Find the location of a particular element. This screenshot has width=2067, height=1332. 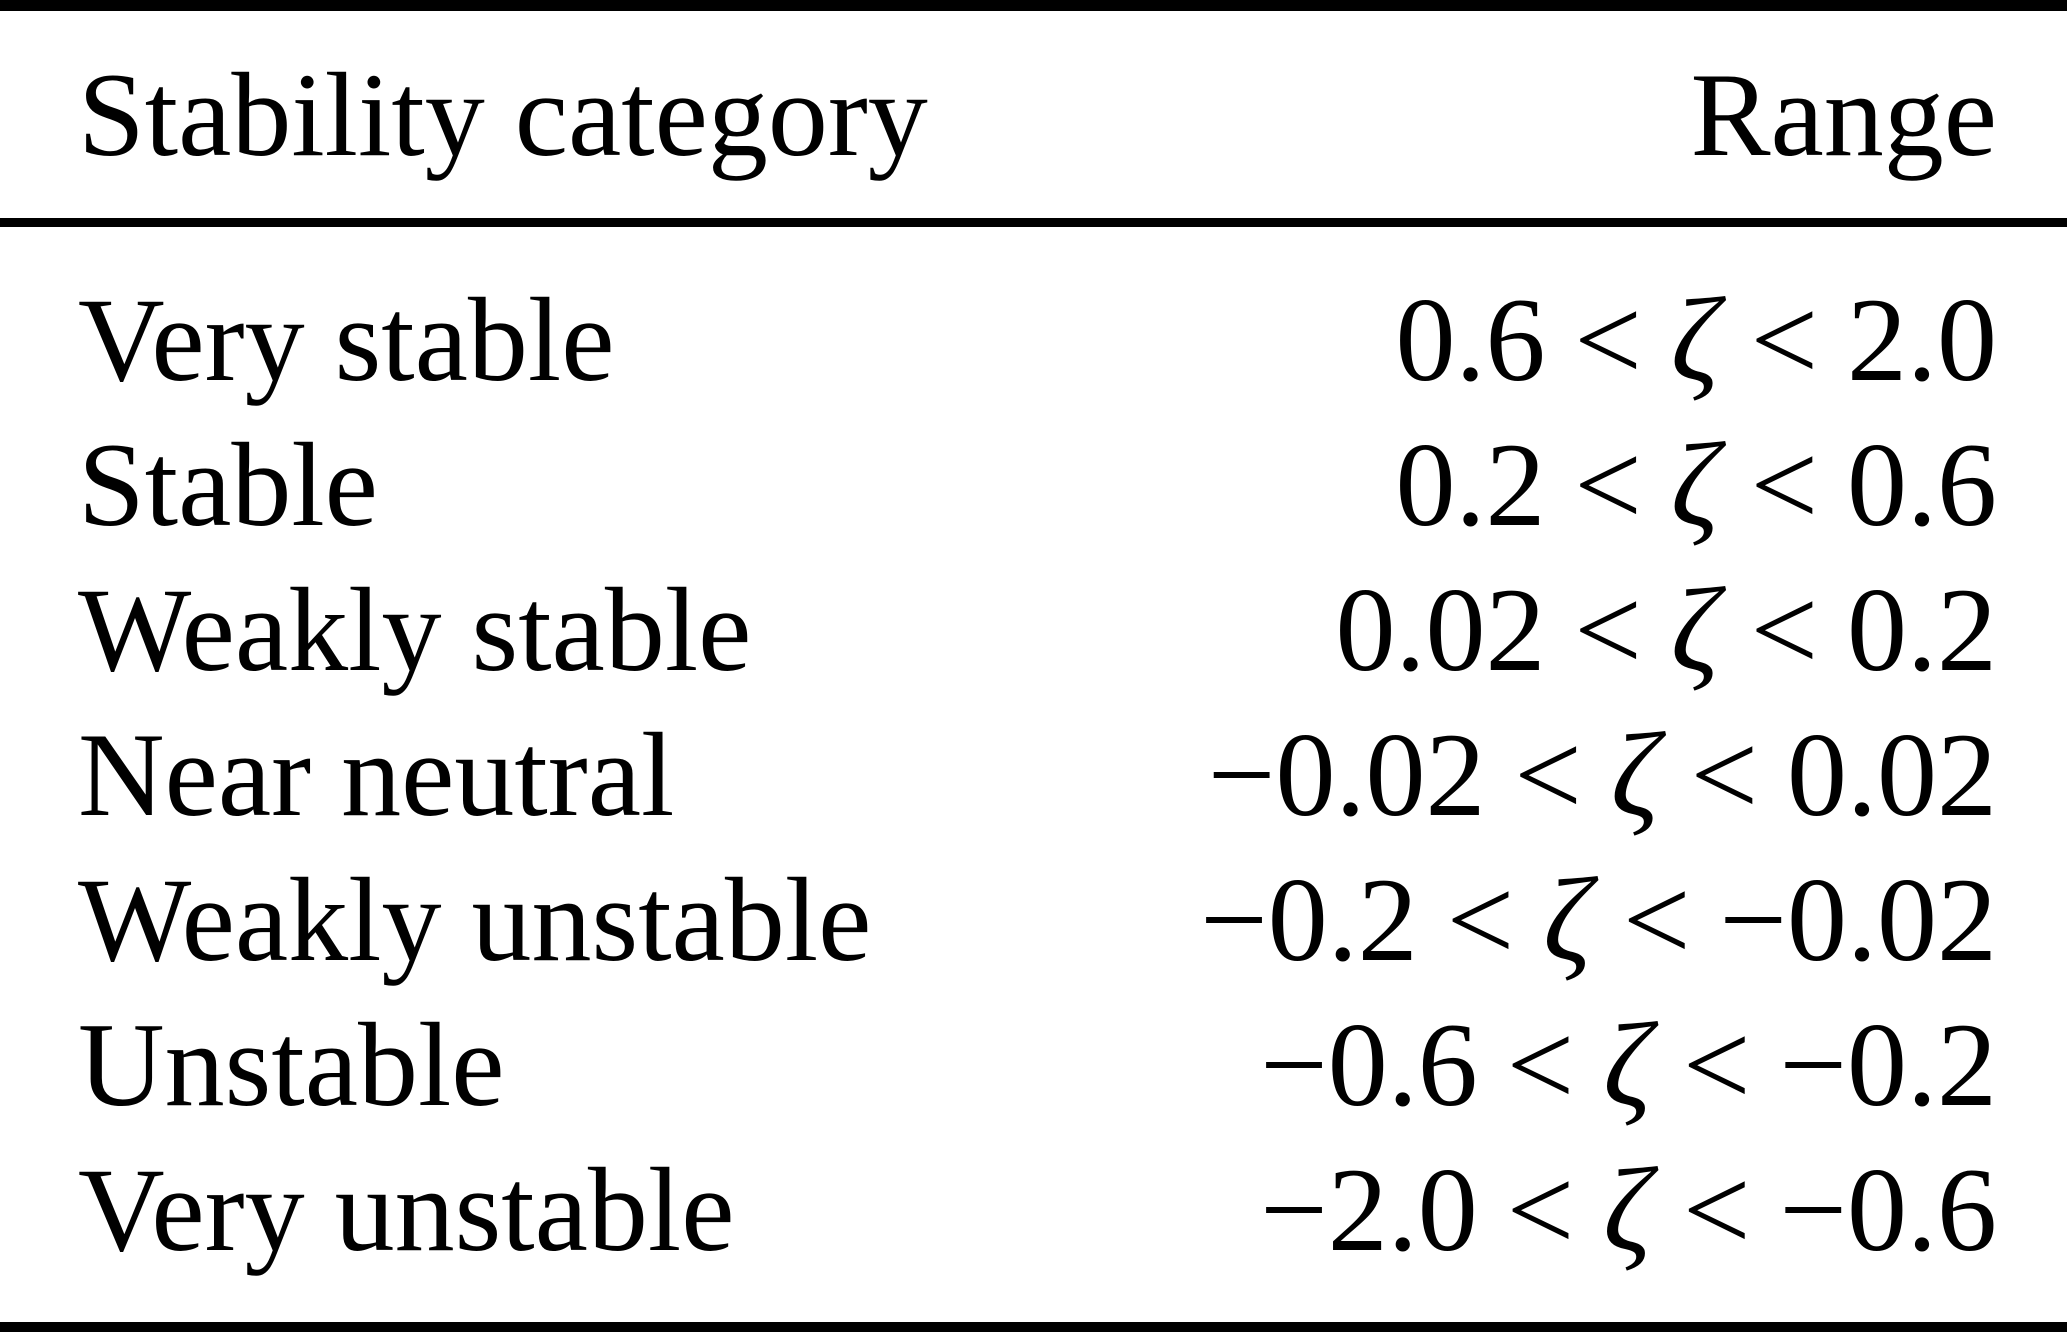

range-cell: −2.0 < ζ < −0.6 is located at coordinates (1628, 1209).